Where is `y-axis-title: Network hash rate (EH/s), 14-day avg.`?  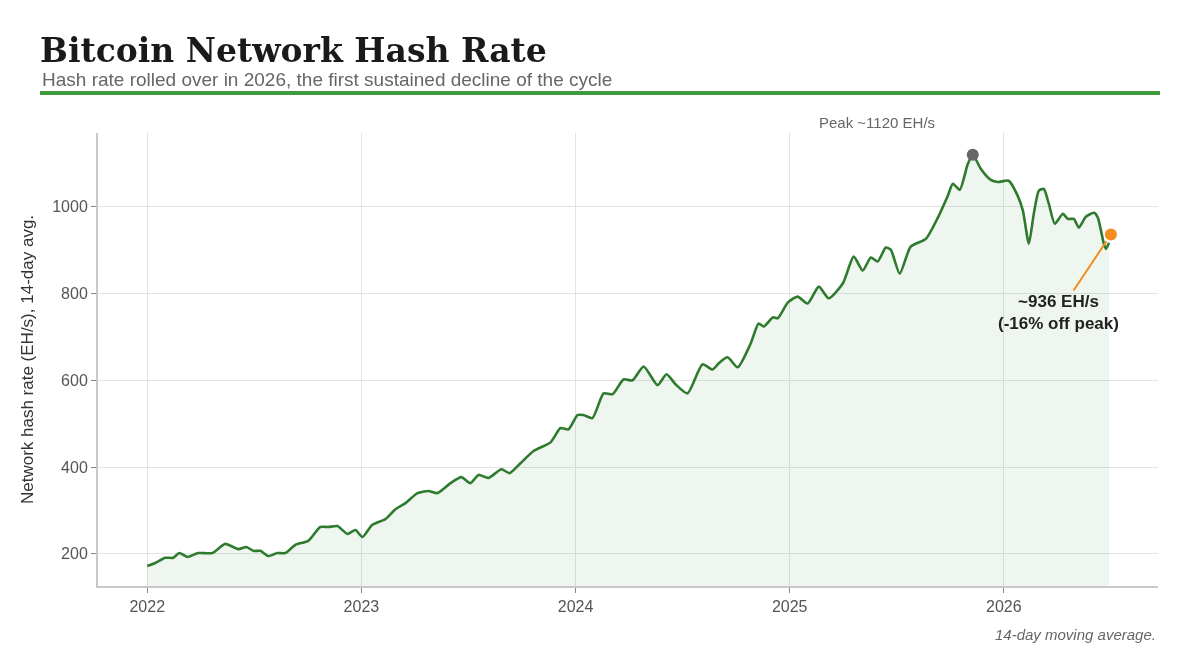
y-axis-title: Network hash rate (EH/s), 14-day avg. is located at coordinates (28, 359).